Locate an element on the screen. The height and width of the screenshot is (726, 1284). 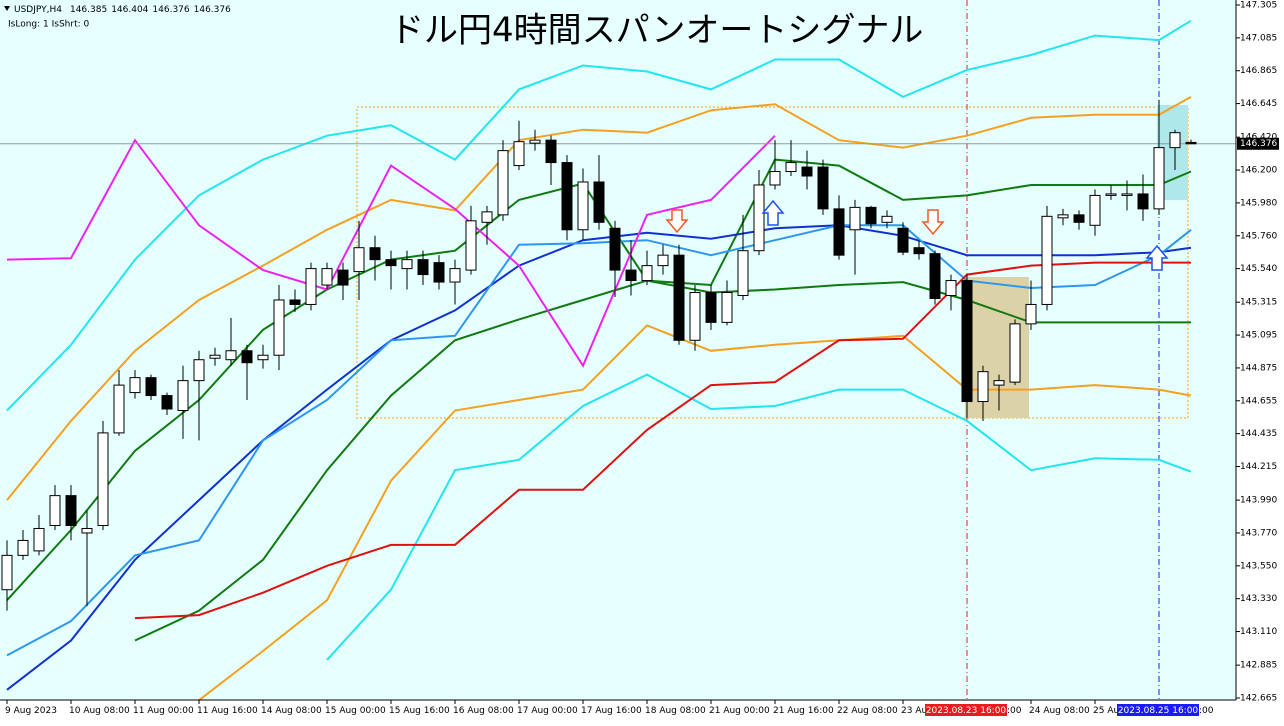
x-tick-label: 23 Au is located at coordinates (914, 711).